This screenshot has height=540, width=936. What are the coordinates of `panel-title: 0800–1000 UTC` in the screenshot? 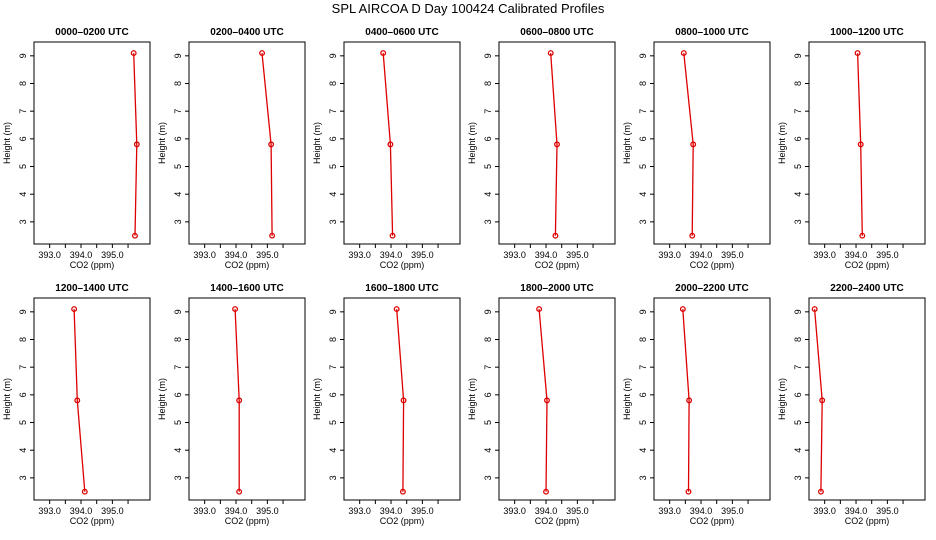 It's located at (711, 32).